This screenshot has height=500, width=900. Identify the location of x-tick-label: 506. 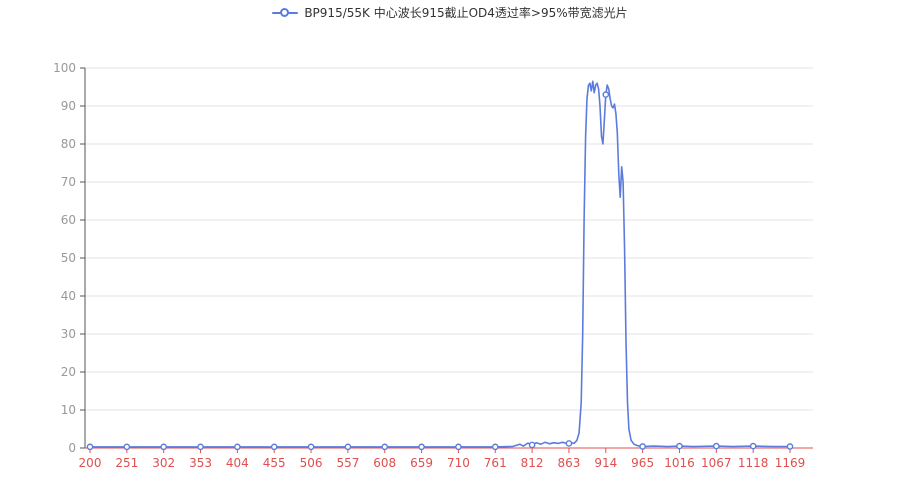
(311, 463).